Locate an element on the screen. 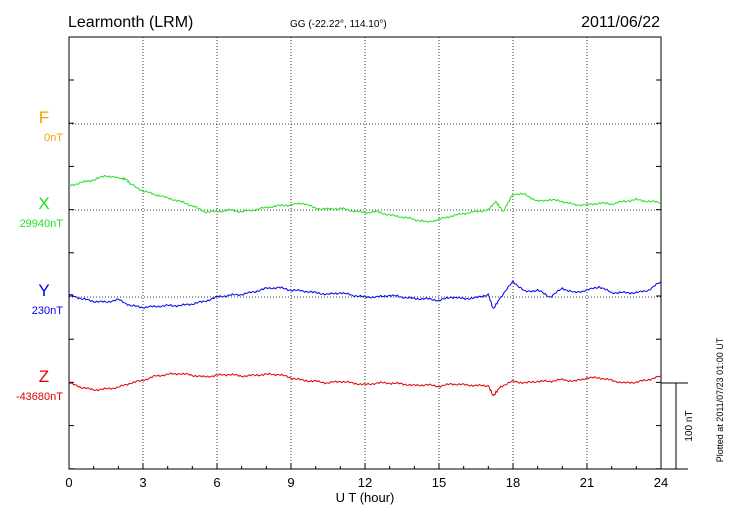 The width and height of the screenshot is (730, 520). x-tick-label-18: 18 is located at coordinates (513, 482).